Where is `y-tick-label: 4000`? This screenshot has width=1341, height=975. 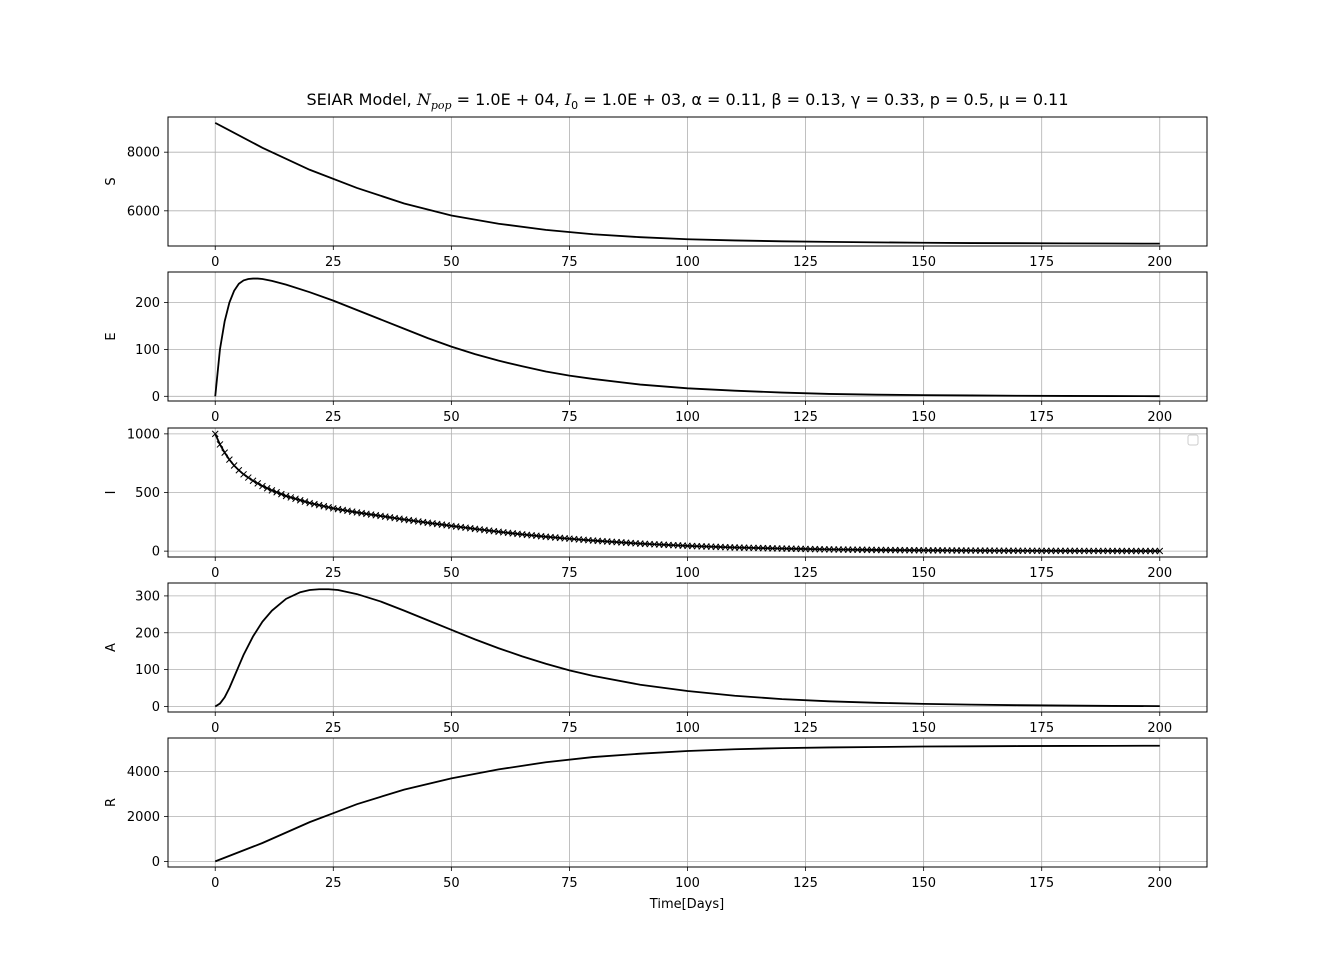
y-tick-label: 4000 is located at coordinates (143, 772).